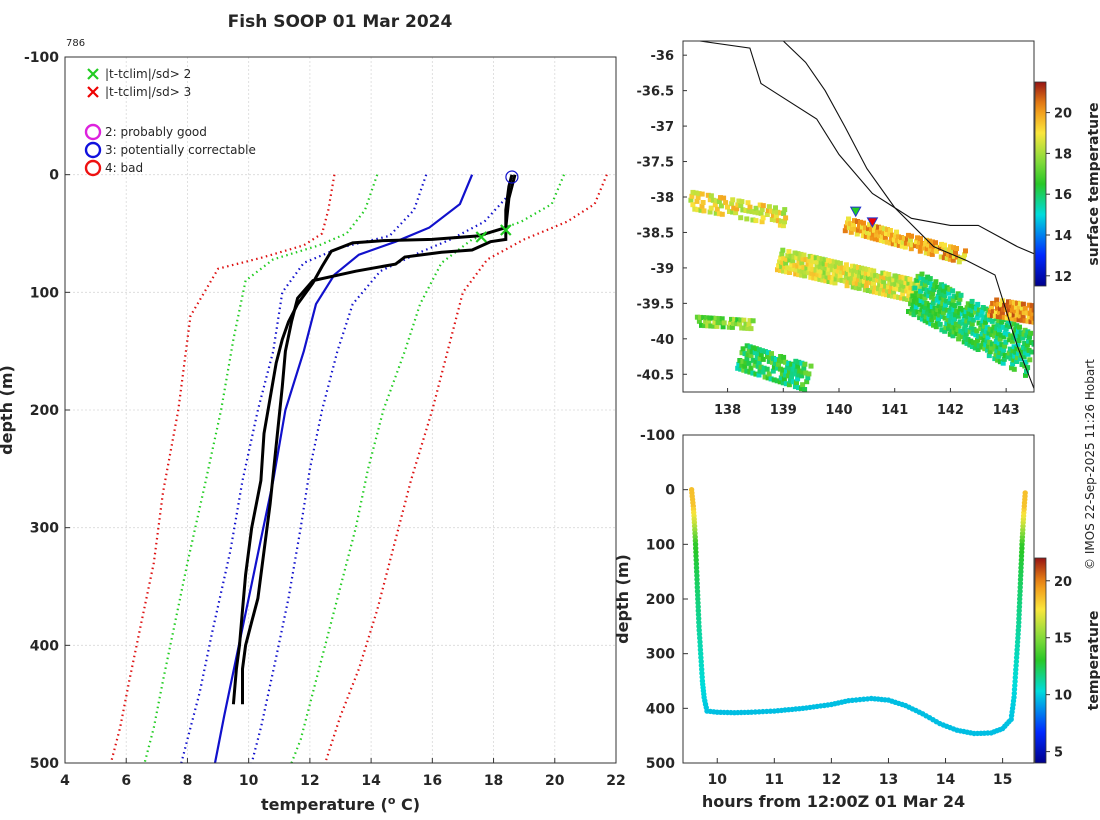 The image size is (1100, 820). I want to click on legend-entry: 3: potentially correctable, so click(170, 150).